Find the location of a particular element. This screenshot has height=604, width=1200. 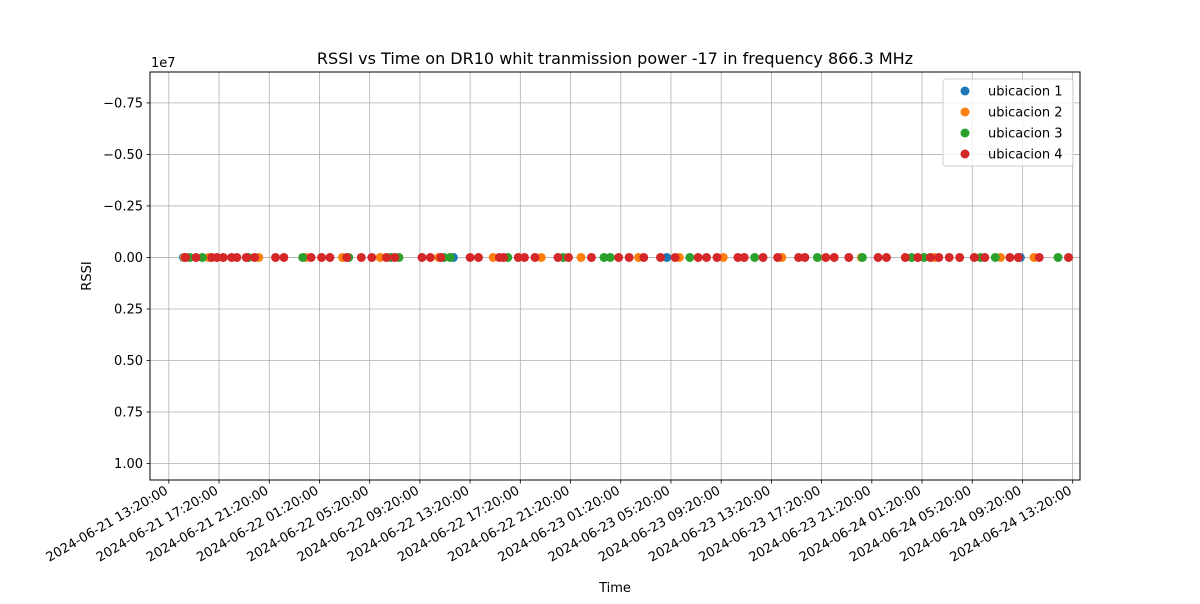

y-tick-label: 1.00 is located at coordinates (128, 464).